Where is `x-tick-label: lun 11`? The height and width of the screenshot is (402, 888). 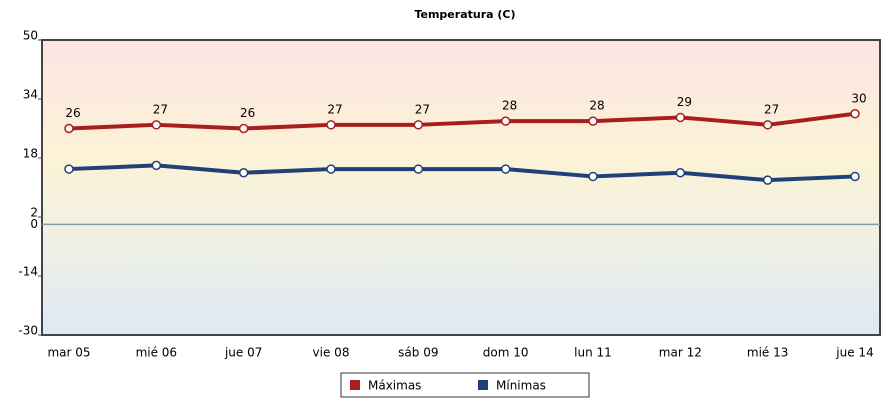
x-tick-label: lun 11 is located at coordinates (593, 353).